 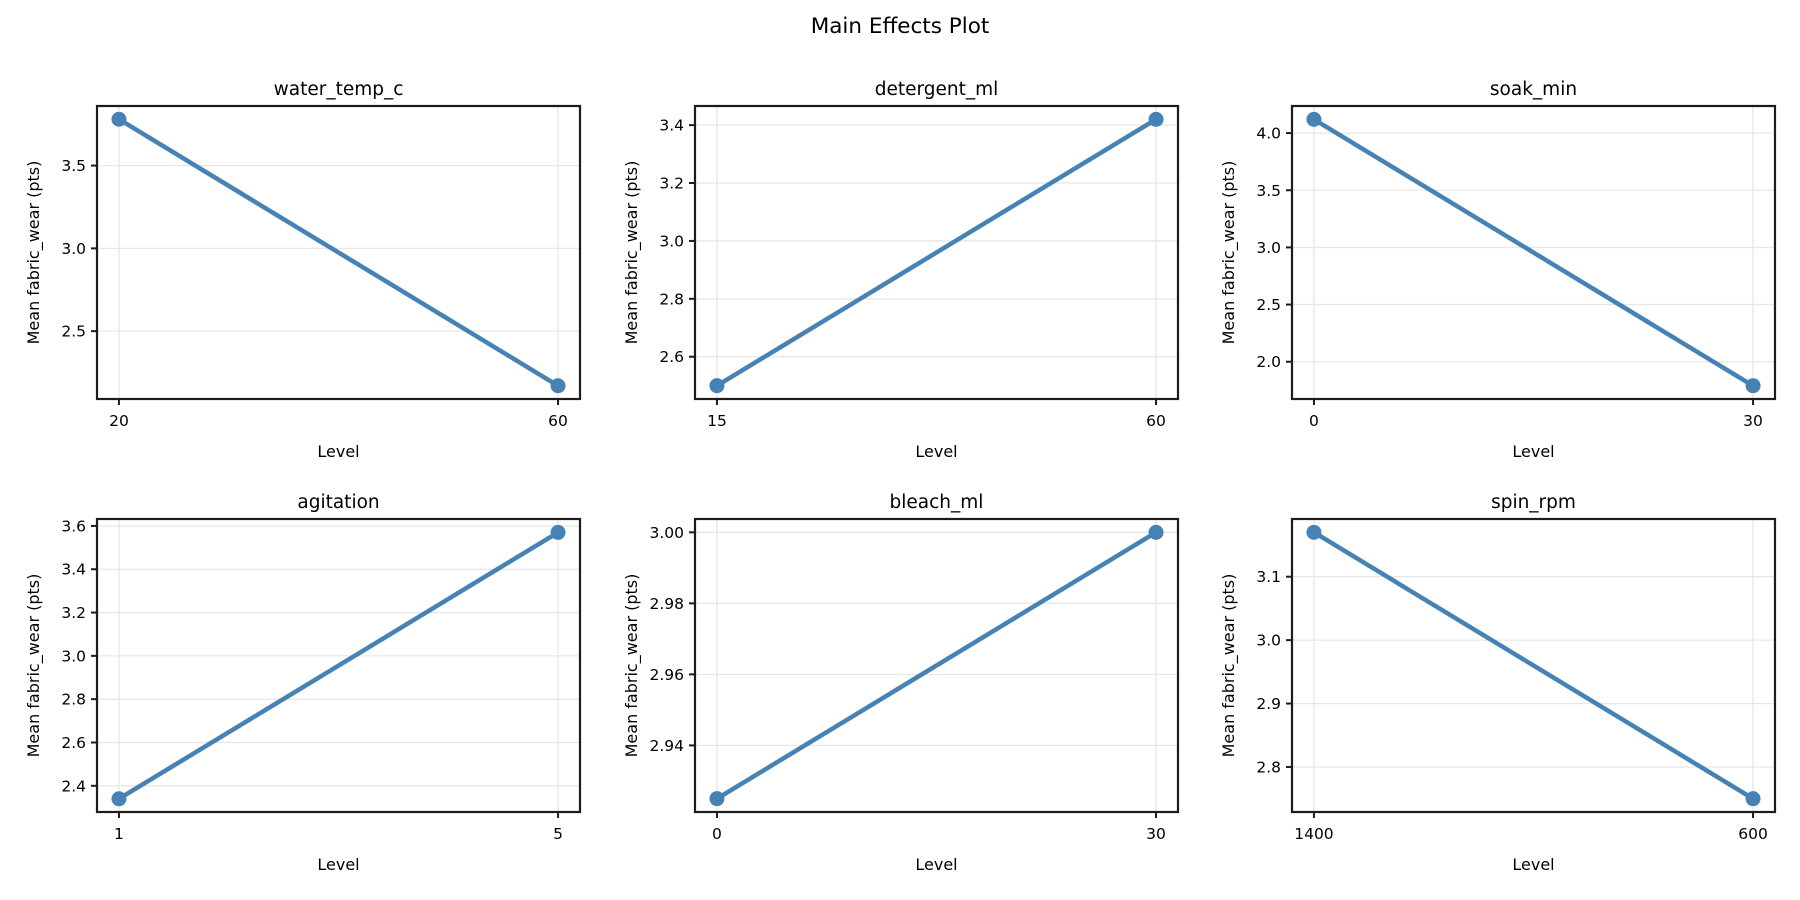 I want to click on y-tick-label: 2.94, so click(x=666, y=746).